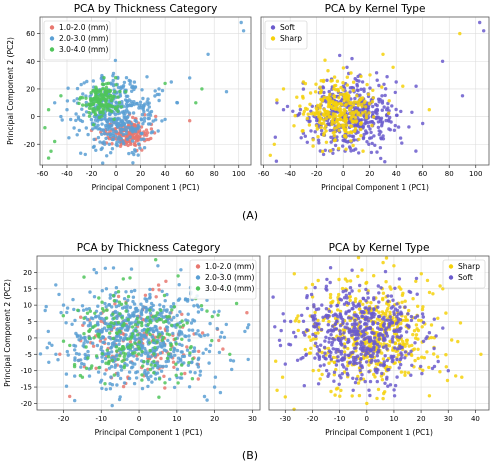 The image size is (500, 469). I want to click on x-tick-label: 30, so click(448, 419).